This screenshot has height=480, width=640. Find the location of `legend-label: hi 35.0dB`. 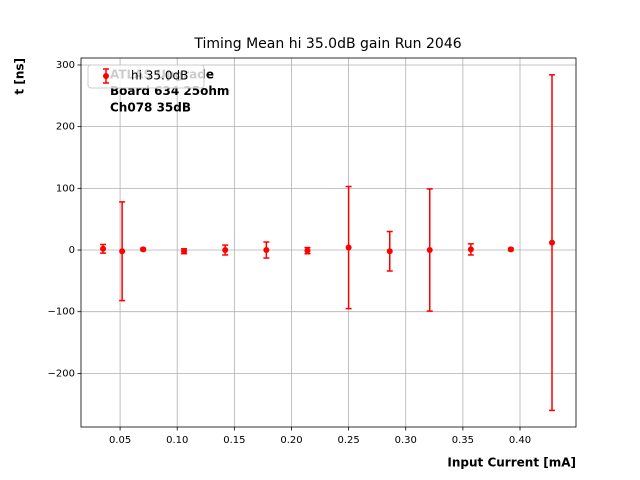

legend-label: hi 35.0dB is located at coordinates (159, 76).